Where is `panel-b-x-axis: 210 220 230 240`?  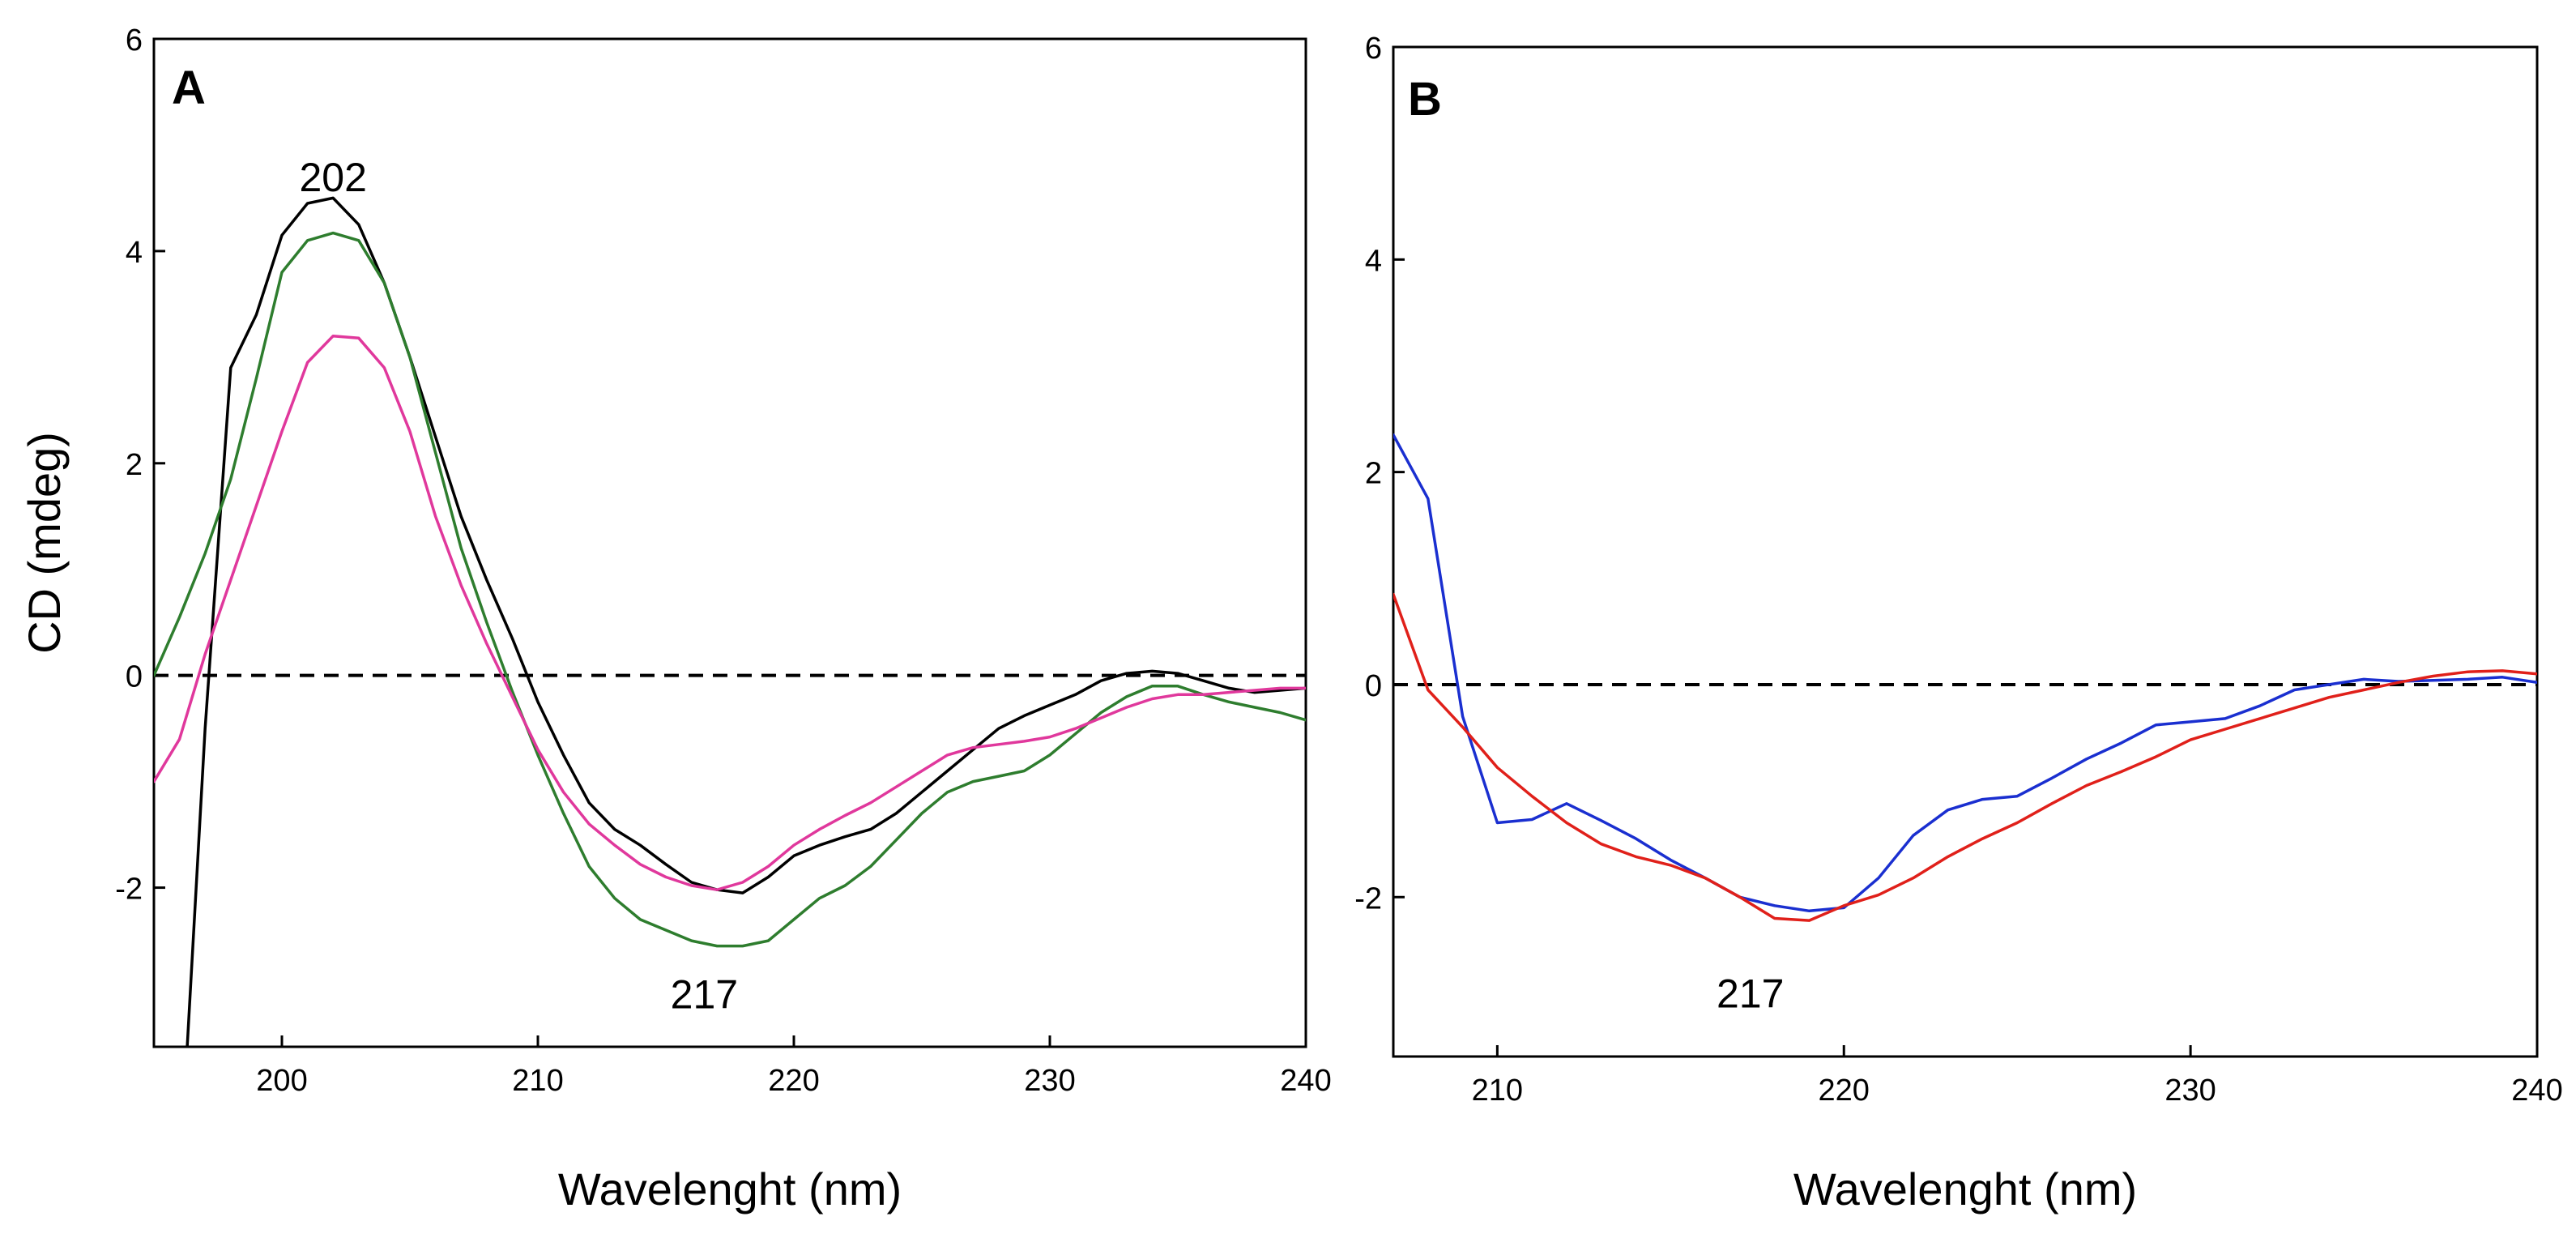 panel-b-x-axis: 210 220 230 240 is located at coordinates (2017, 1076).